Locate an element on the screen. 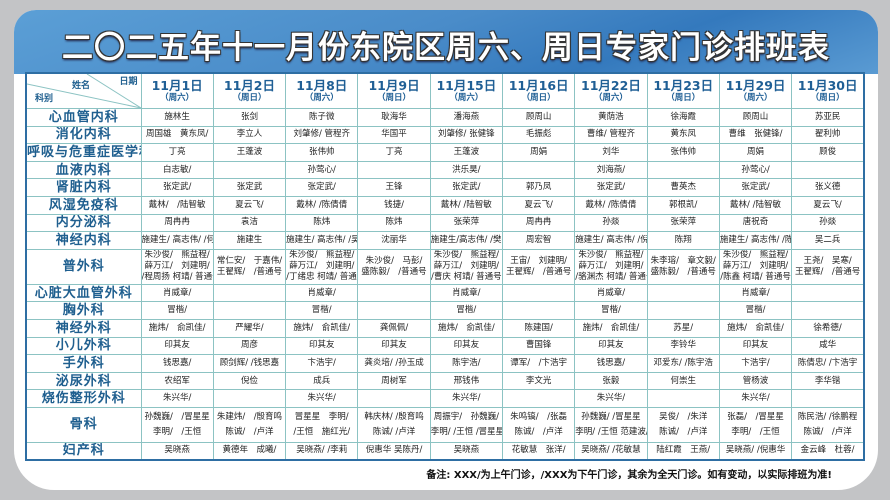  doctor-line: 刘肇修/ 管程齐 is located at coordinates (322, 134).